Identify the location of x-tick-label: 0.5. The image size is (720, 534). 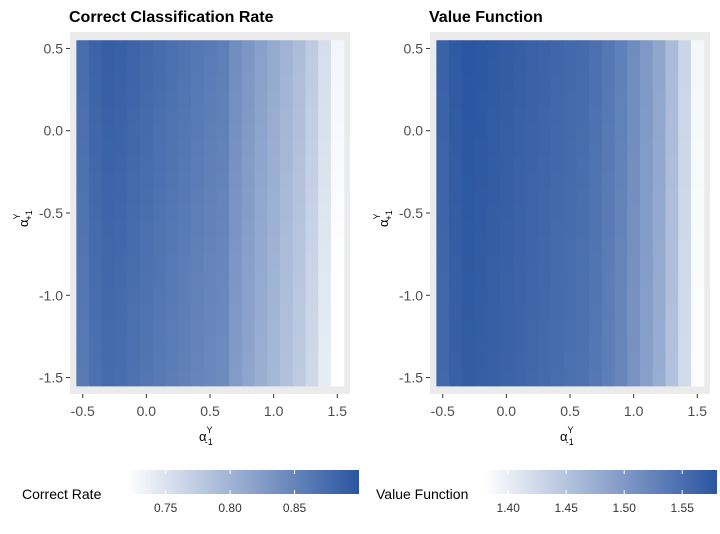
(570, 411).